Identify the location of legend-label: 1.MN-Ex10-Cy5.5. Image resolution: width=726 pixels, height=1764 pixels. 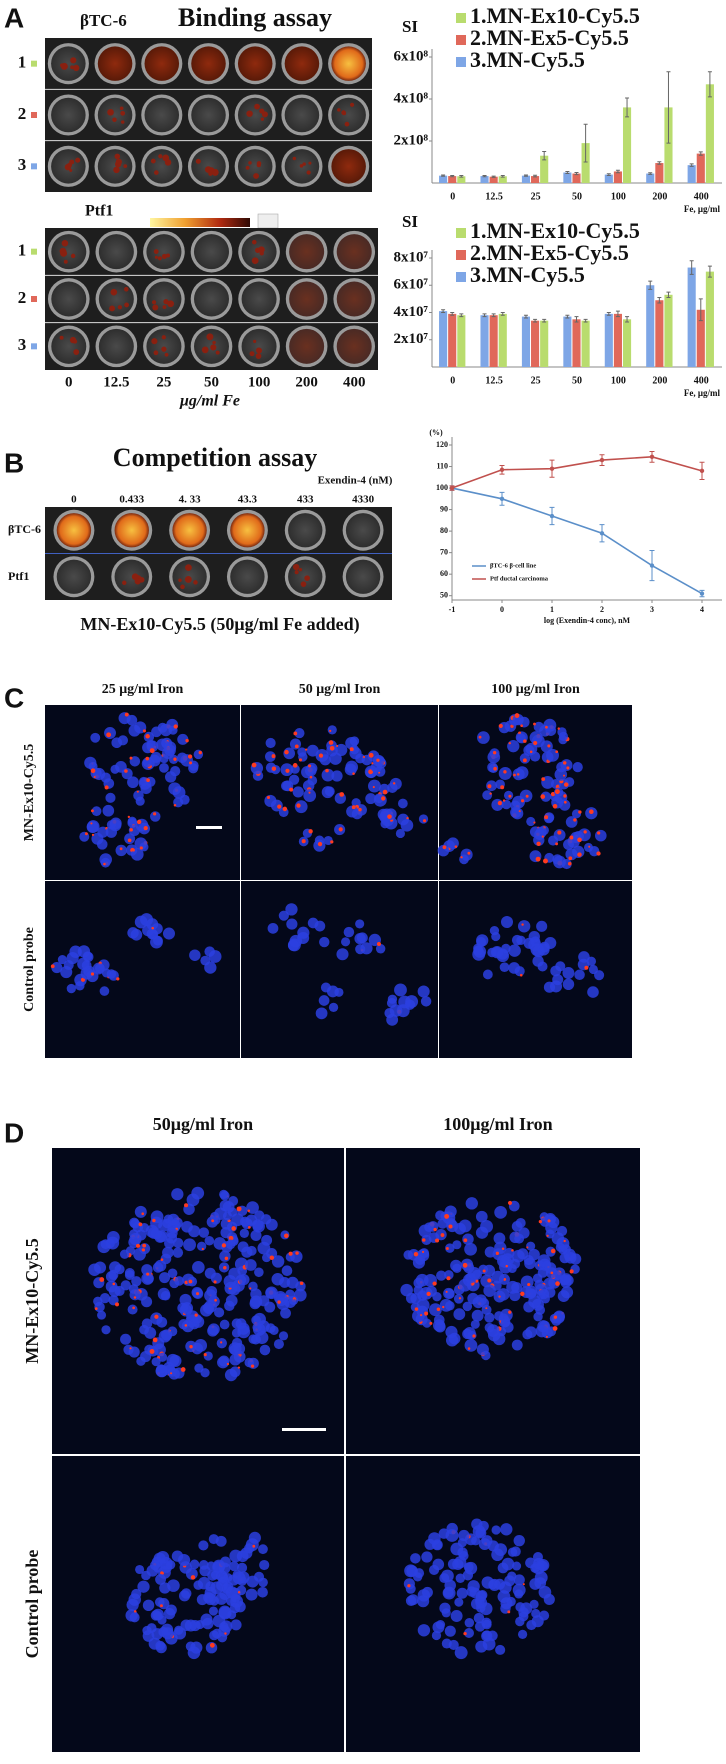
(555, 15).